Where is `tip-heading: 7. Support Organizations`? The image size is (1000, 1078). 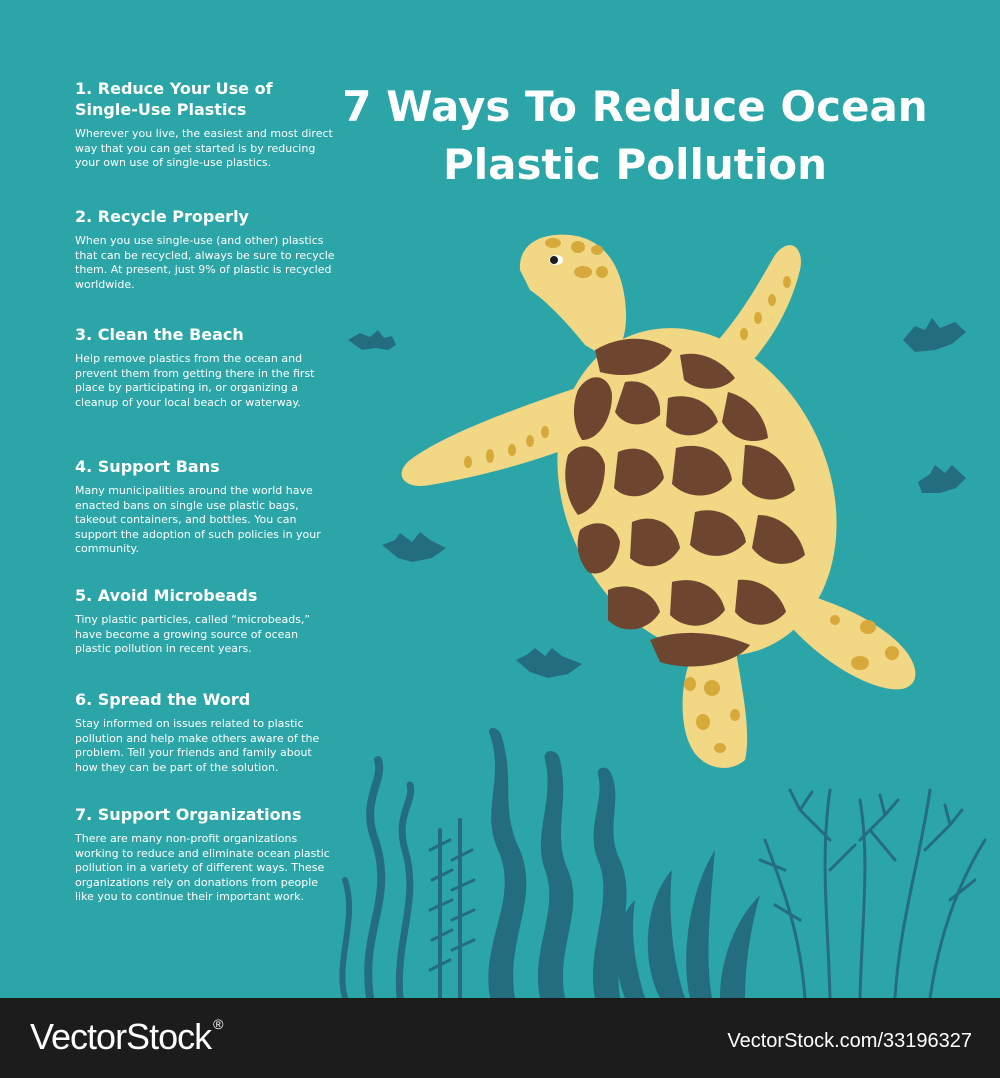
tip-heading: 7. Support Organizations is located at coordinates (188, 814).